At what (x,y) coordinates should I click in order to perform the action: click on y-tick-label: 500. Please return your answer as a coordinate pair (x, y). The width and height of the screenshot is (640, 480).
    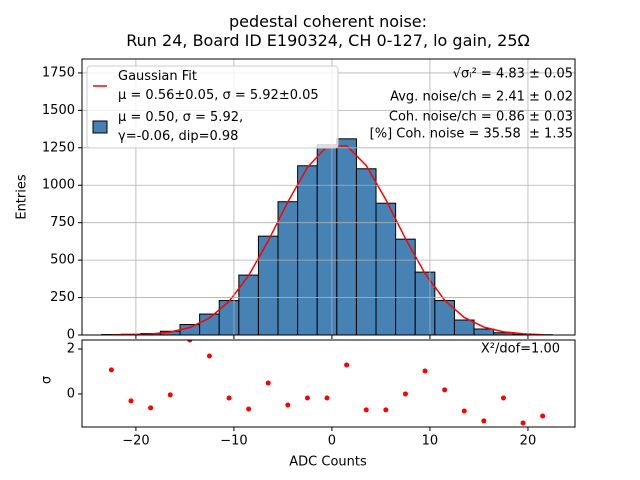
    Looking at the image, I should click on (62, 260).